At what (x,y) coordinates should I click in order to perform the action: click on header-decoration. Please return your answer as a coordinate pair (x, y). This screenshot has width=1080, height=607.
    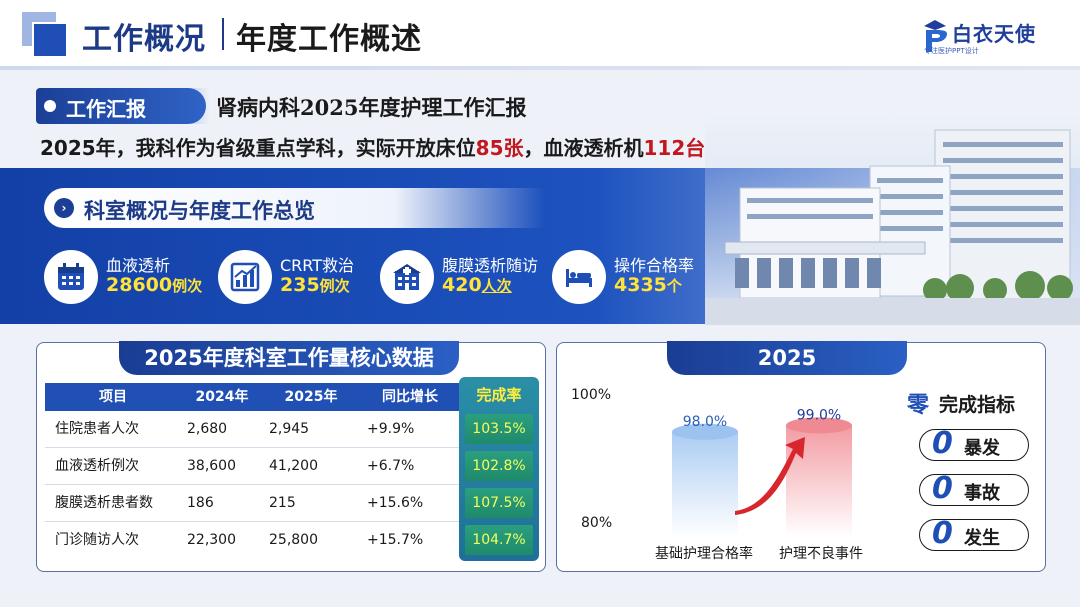
    Looking at the image, I should click on (45, 35).